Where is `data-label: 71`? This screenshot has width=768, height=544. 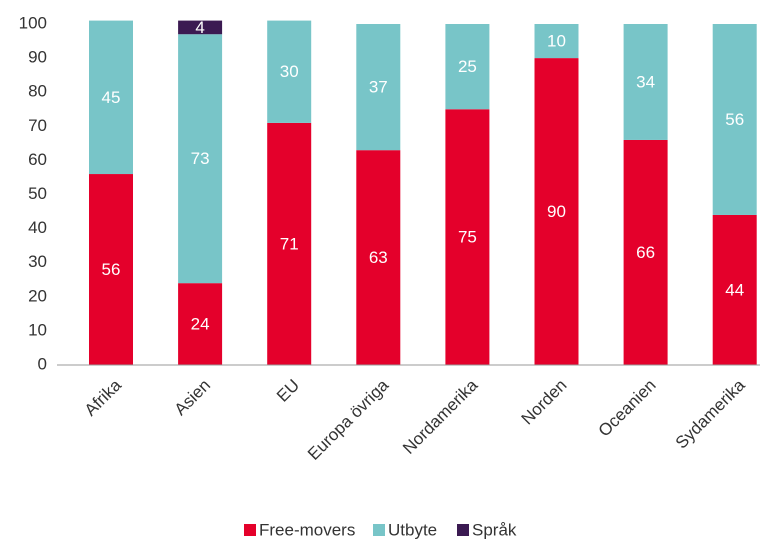 data-label: 71 is located at coordinates (289, 243).